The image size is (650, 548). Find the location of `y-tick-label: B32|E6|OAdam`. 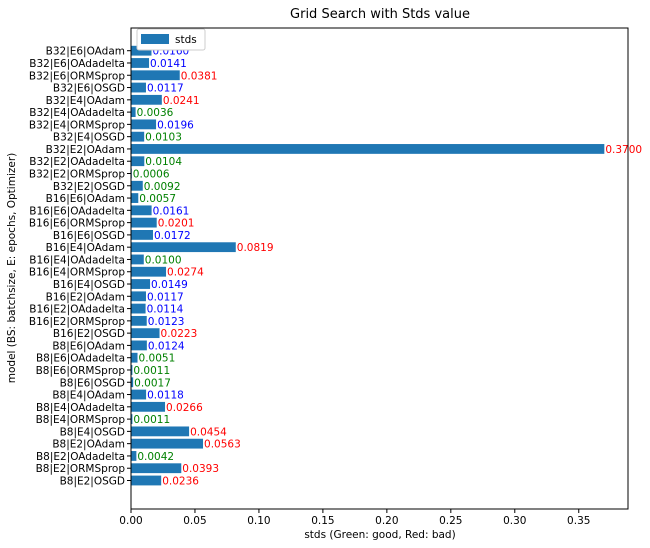

y-tick-label: B32|E6|OAdam is located at coordinates (85, 52).